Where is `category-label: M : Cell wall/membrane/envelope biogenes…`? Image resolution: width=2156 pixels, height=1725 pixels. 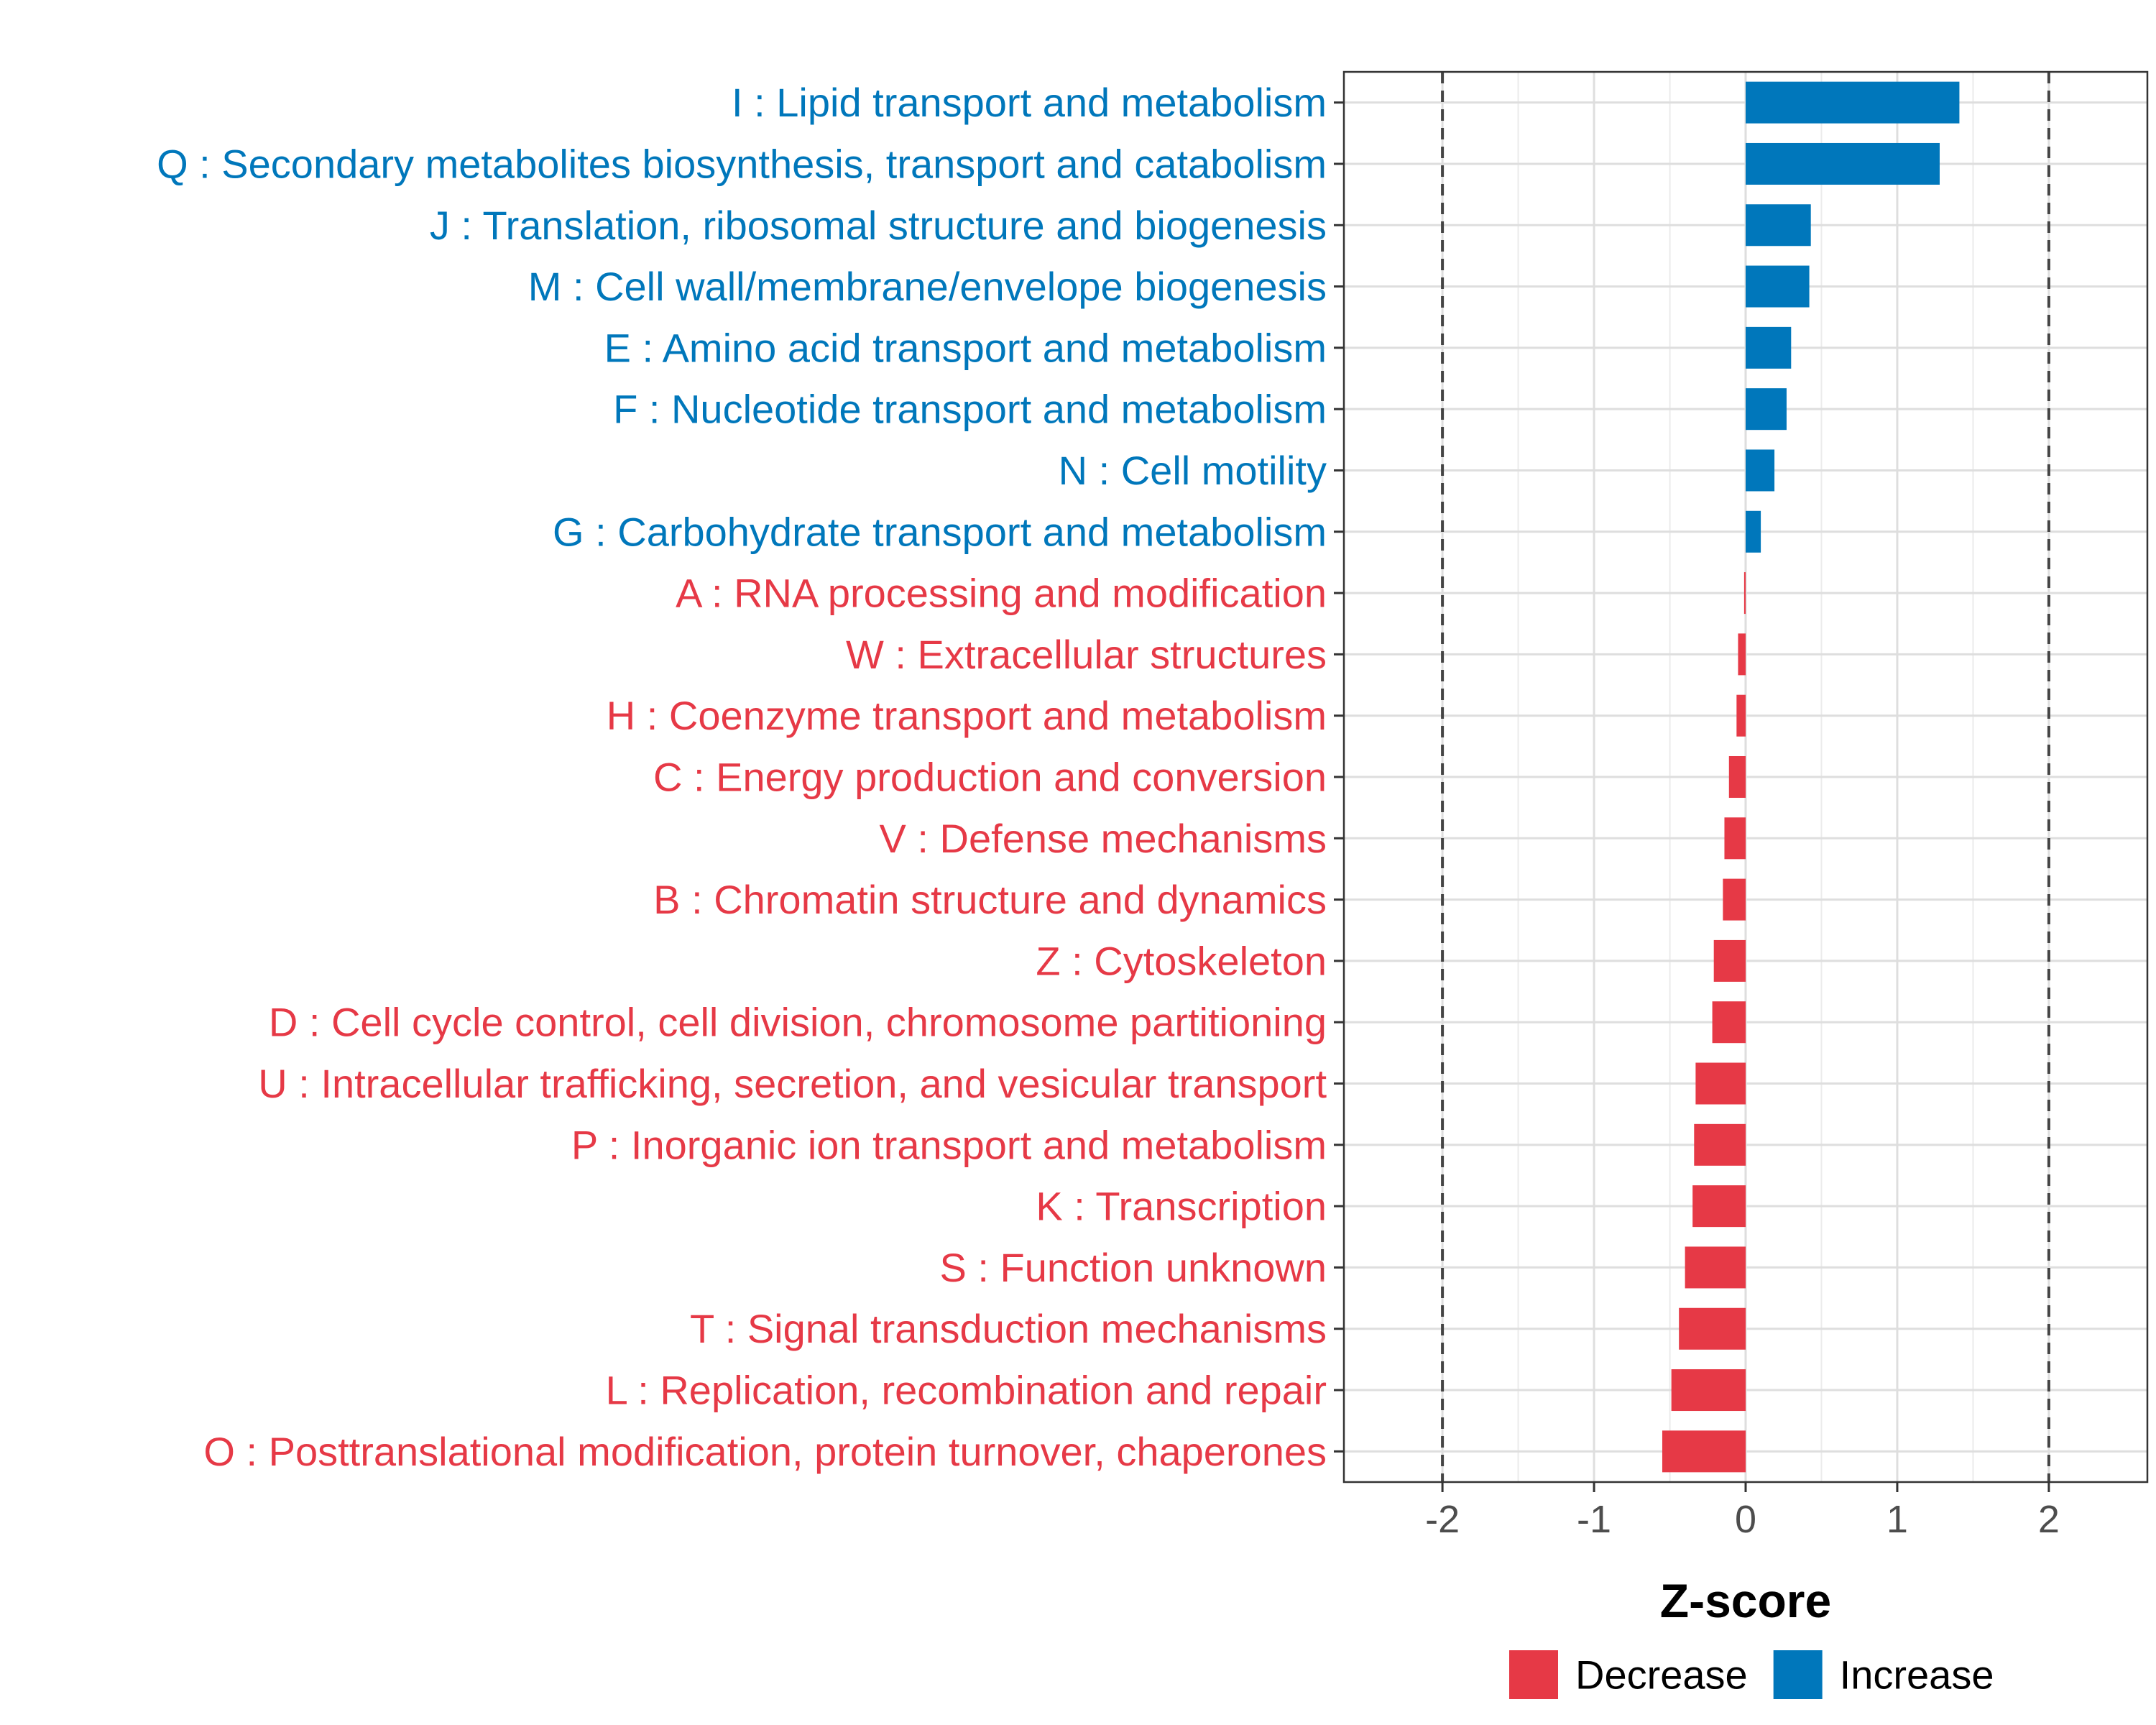
category-label: M : Cell wall/membrane/envelope biogenes… is located at coordinates (927, 286).